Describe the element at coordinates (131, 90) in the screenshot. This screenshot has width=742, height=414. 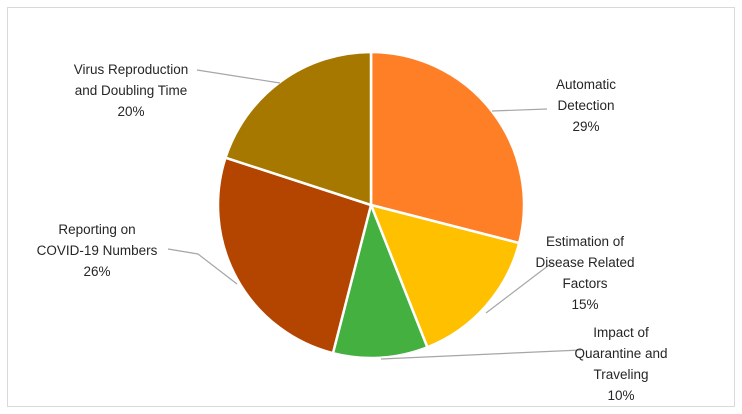
I see `data-label-virus-reproduction-and-doubling-time: and Doubling Time` at that location.